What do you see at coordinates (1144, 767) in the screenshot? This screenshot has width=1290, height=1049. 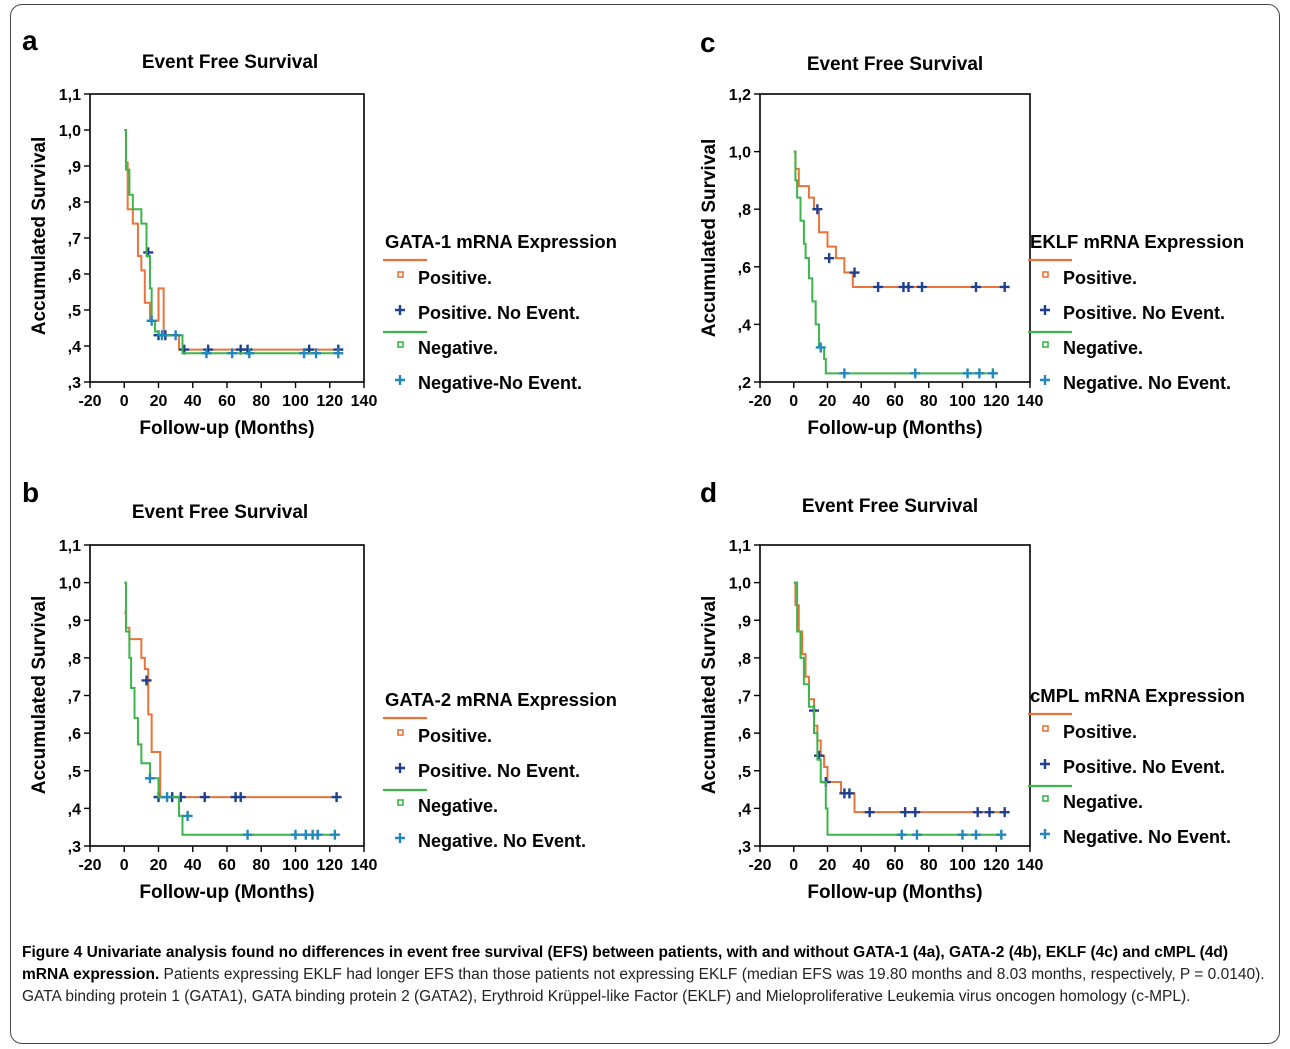 I see `legend-label-d-1: Positive. No Event.` at bounding box center [1144, 767].